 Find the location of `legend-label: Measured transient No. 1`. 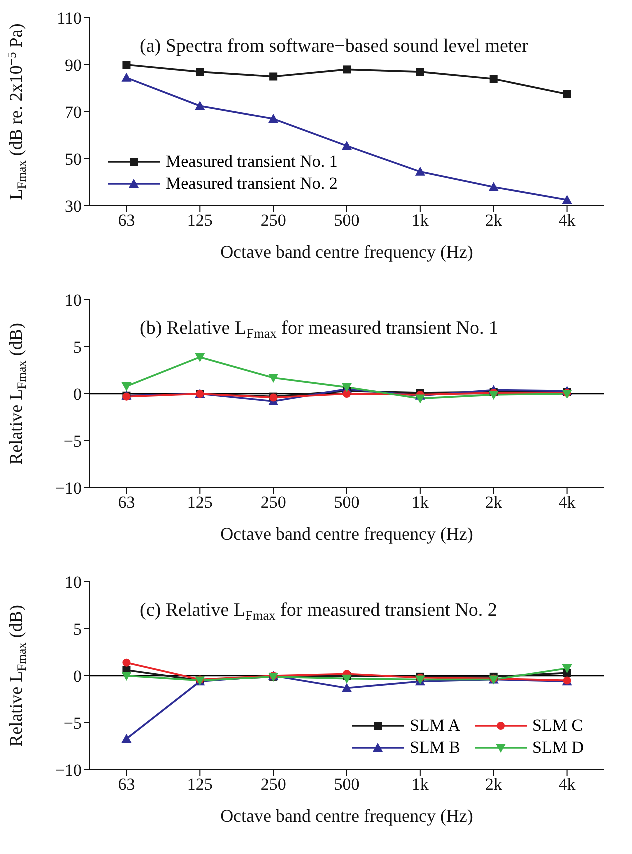

legend-label: Measured transient No. 1 is located at coordinates (252, 162).